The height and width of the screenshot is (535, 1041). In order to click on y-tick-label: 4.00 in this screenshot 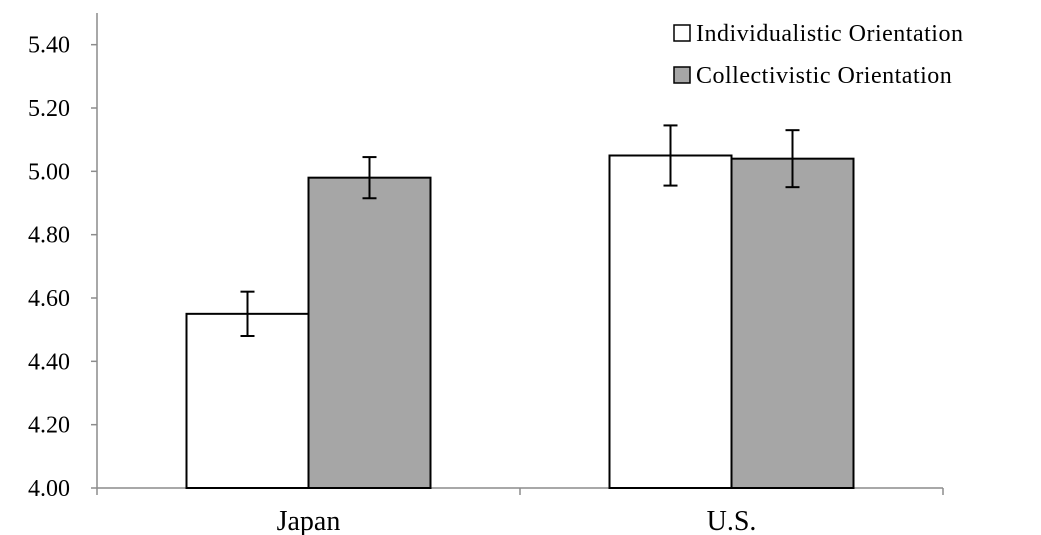, I will do `click(49, 489)`.